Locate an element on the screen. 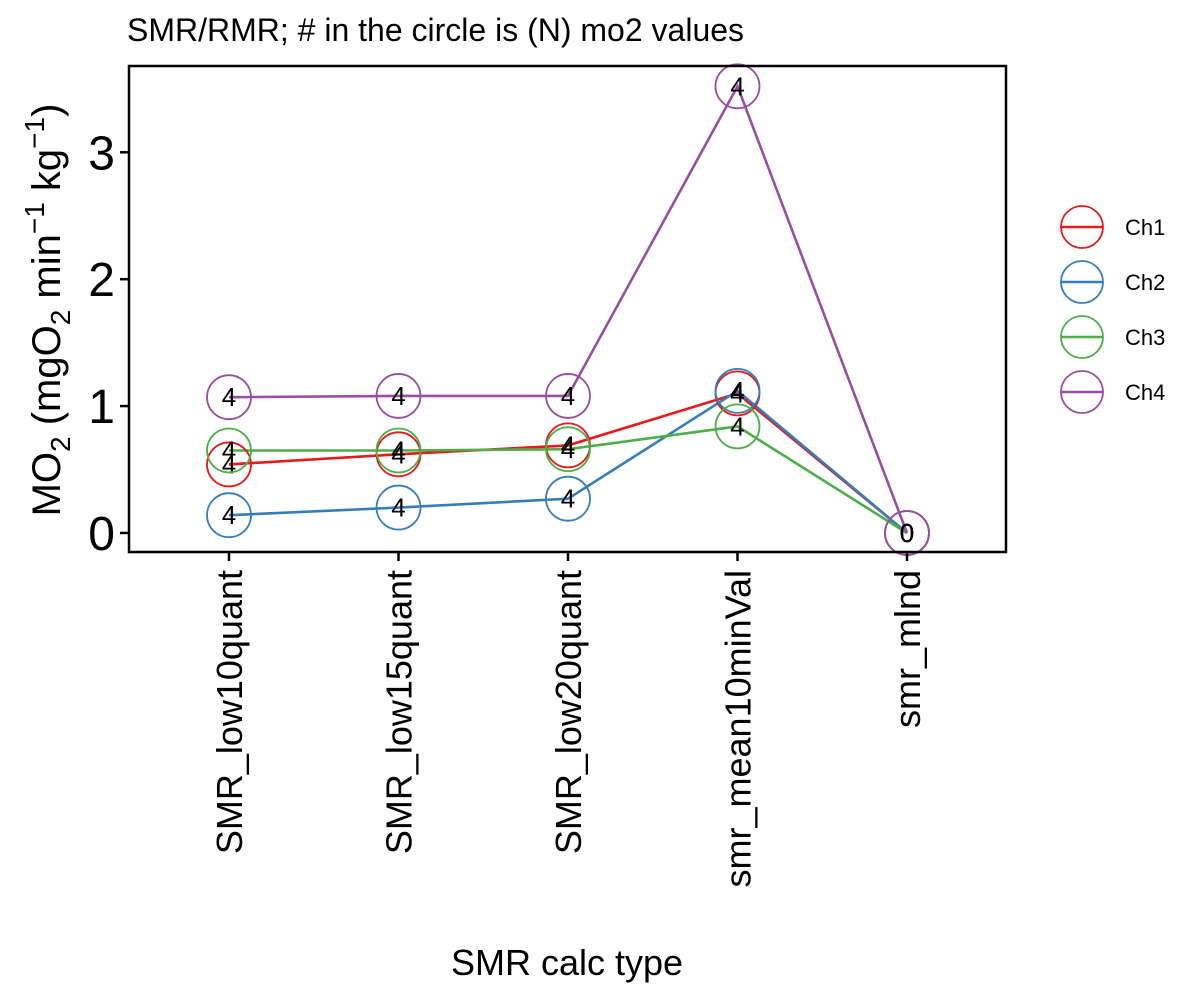  y-axis: 0 1 2 3 is located at coordinates (108, 344).